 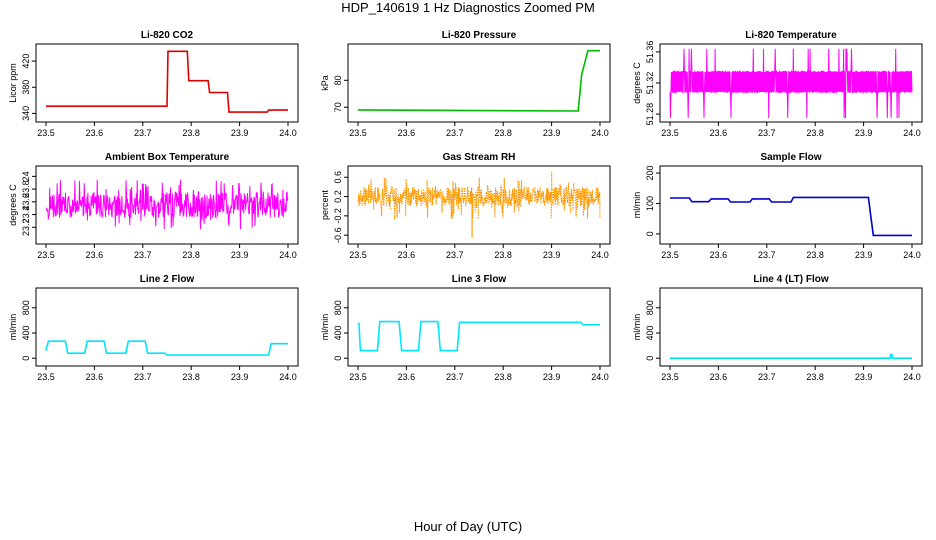 I want to click on y-tick-label: 380, so click(x=26, y=87).